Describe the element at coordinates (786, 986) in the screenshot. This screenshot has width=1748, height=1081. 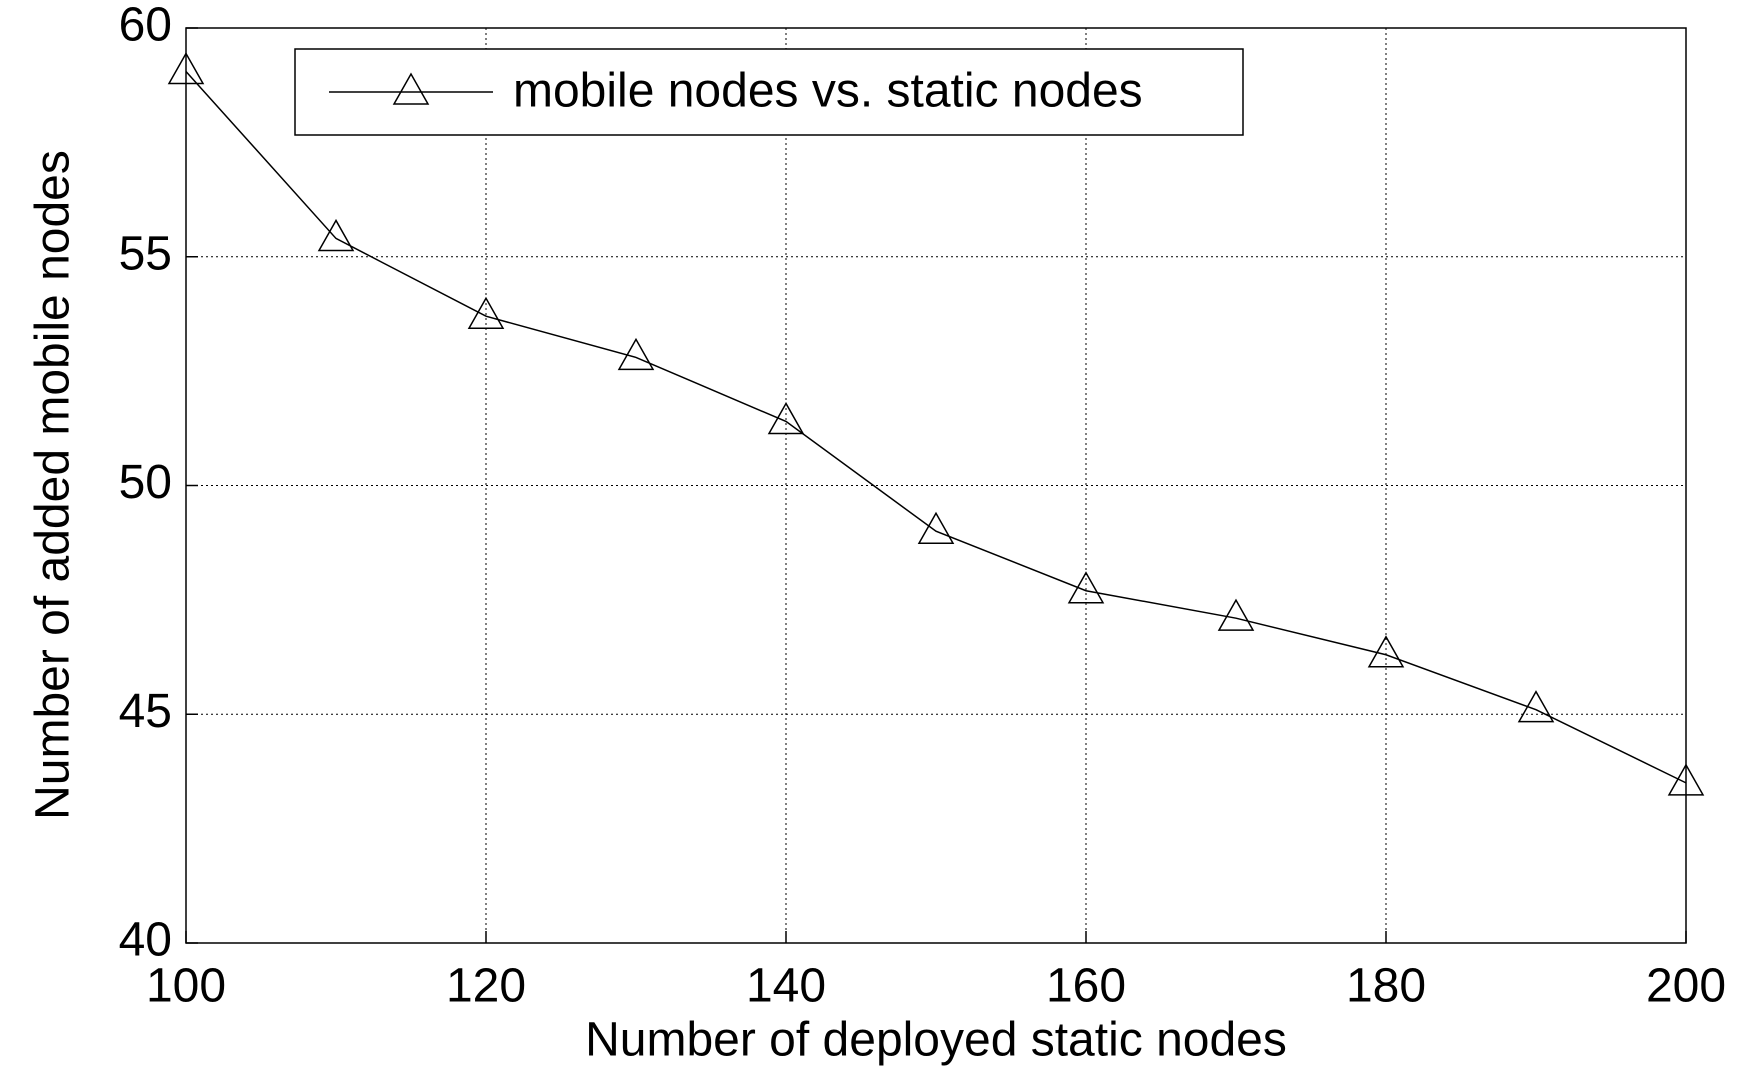
I see `x-tick-label: 140` at that location.